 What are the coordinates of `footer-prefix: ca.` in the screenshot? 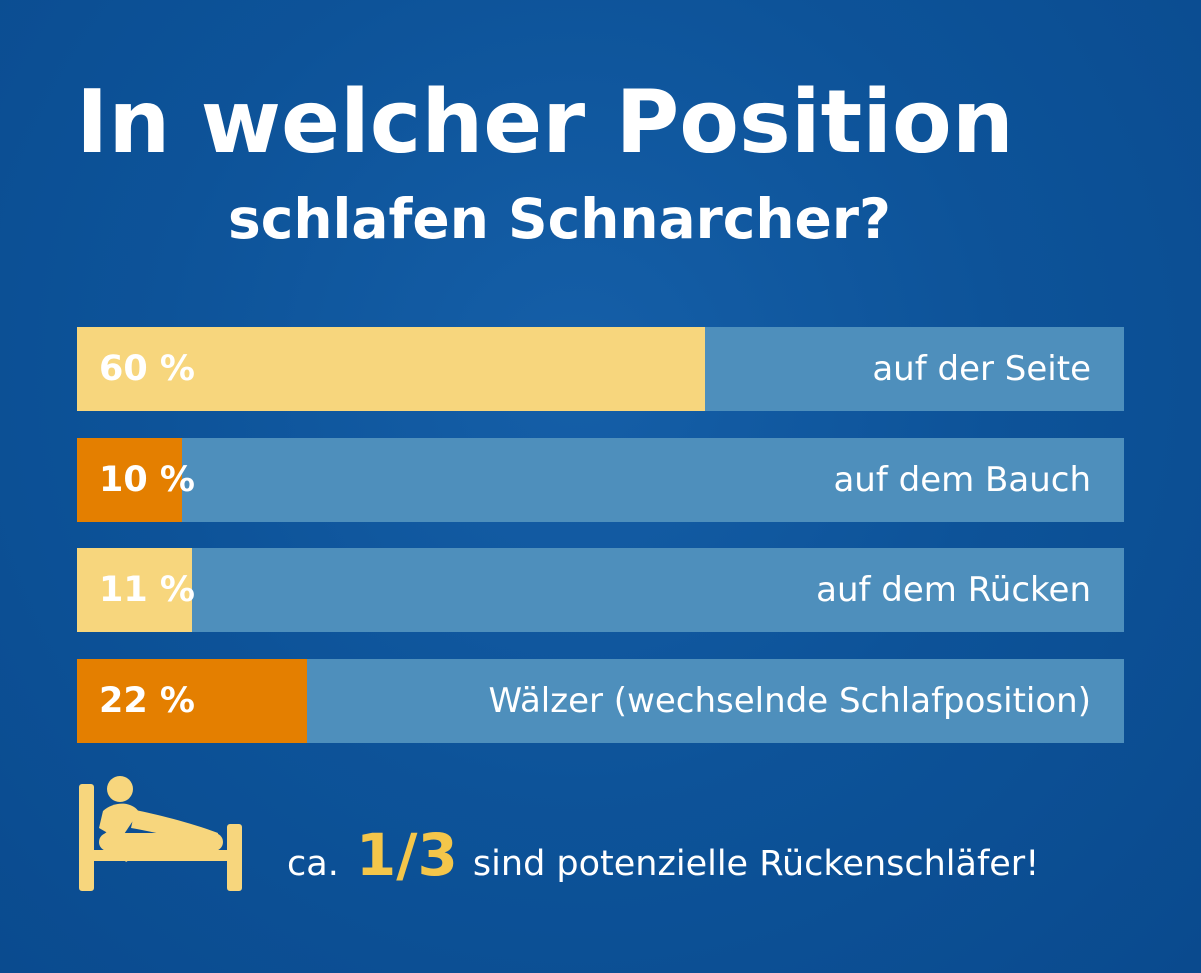 It's located at (313, 864).